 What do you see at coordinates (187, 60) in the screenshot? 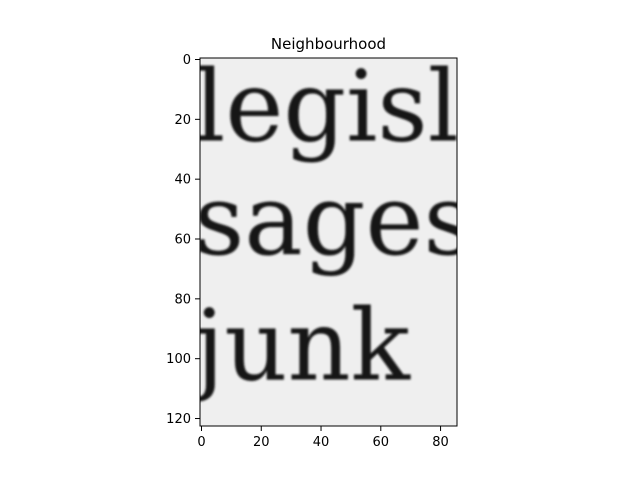
I see `y-tick-label: 0` at bounding box center [187, 60].